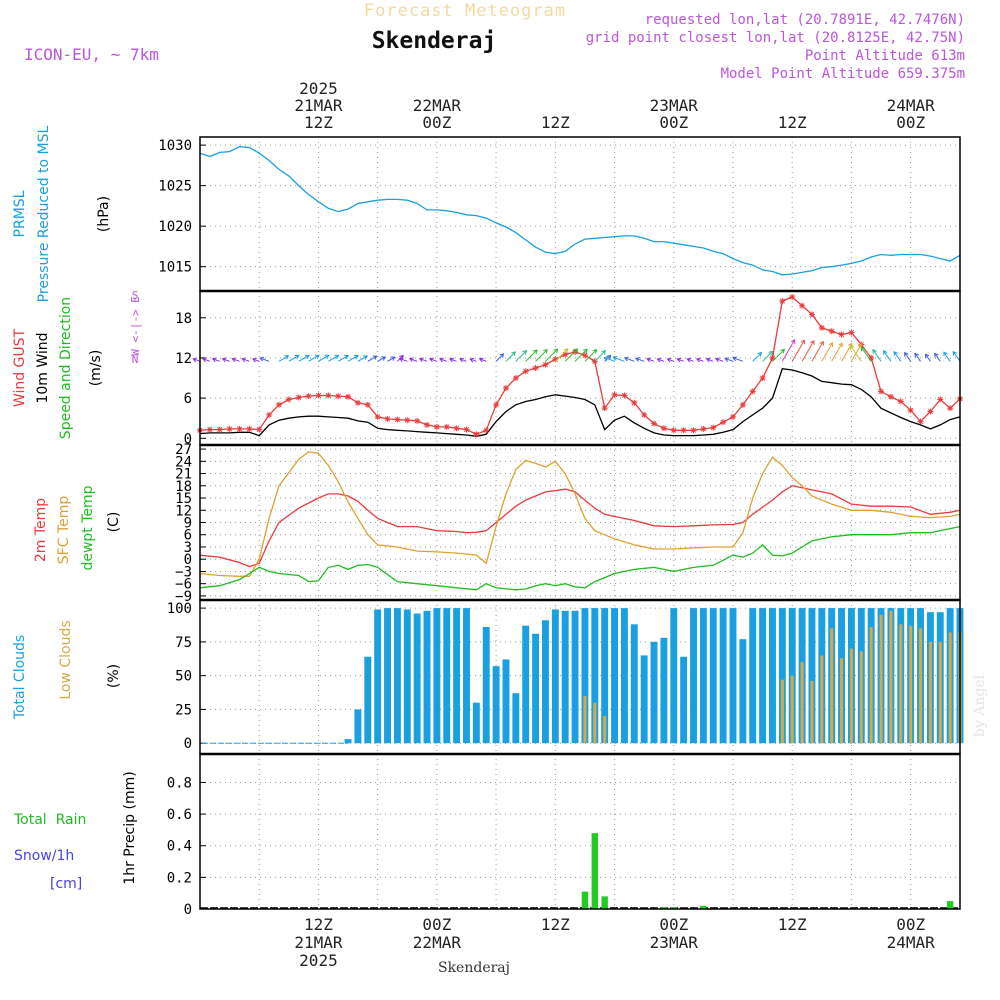 Image resolution: width=1000 pixels, height=1000 pixels. What do you see at coordinates (183, 499) in the screenshot?
I see `ytick-label: 15` at bounding box center [183, 499].